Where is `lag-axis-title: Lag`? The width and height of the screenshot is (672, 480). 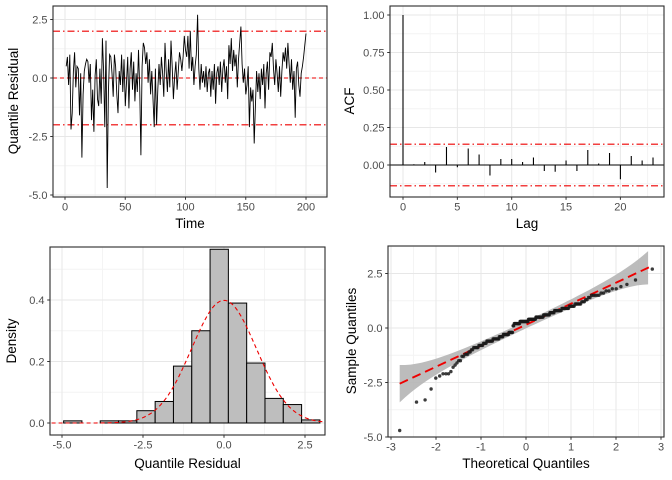
lag-axis-title: Lag is located at coordinates (527, 223).